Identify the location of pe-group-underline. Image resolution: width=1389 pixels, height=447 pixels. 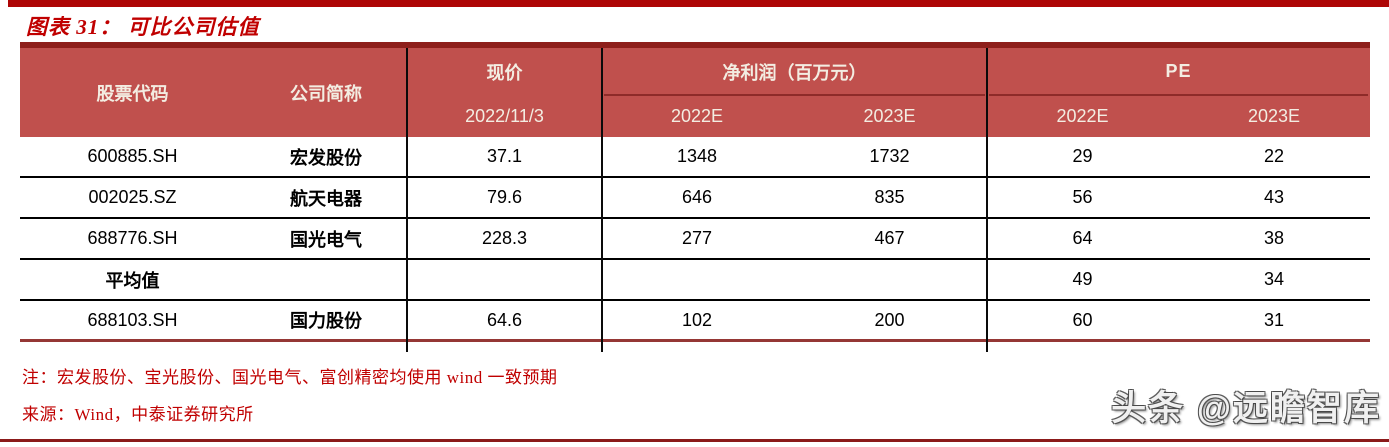
(1178, 95).